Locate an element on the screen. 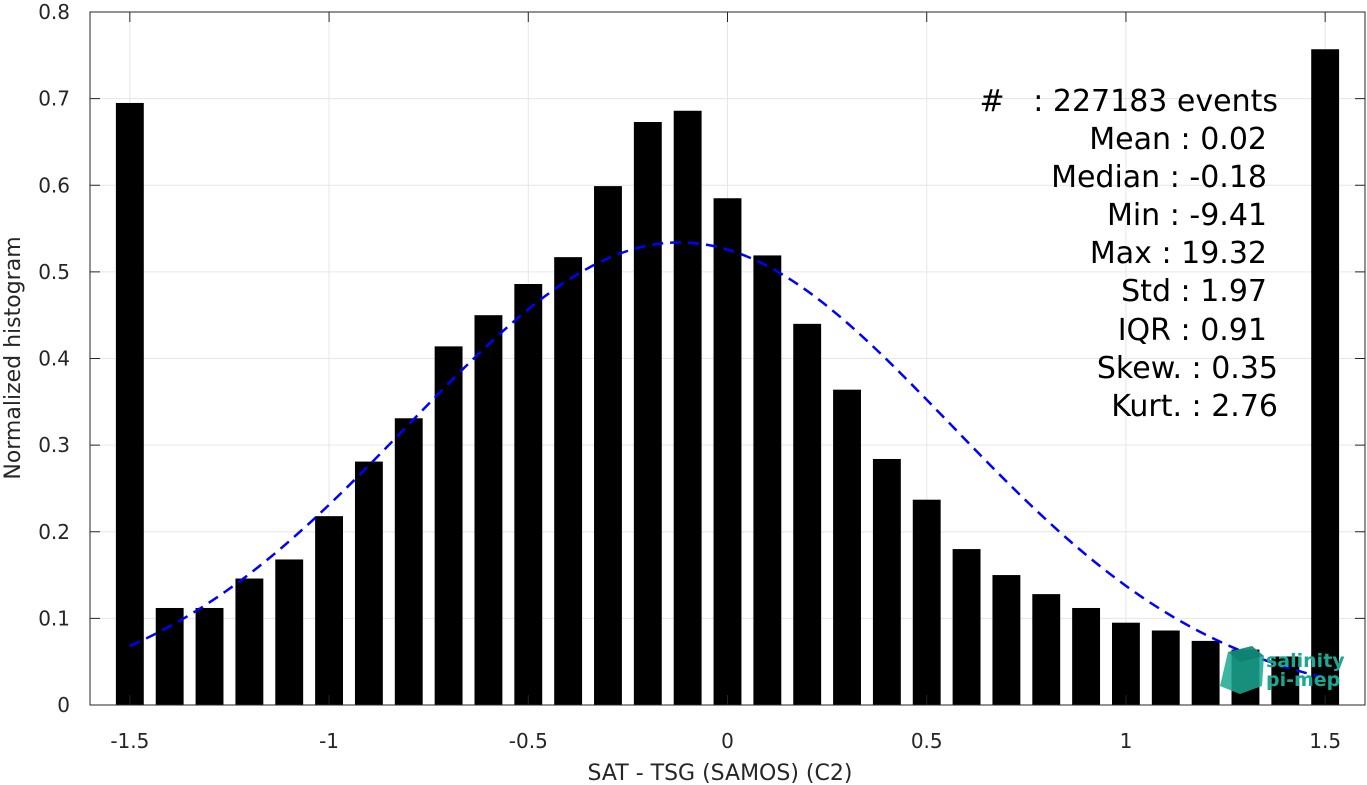 Image resolution: width=1367 pixels, height=785 pixels. y-tick-label: 0.3 is located at coordinates (54, 445).